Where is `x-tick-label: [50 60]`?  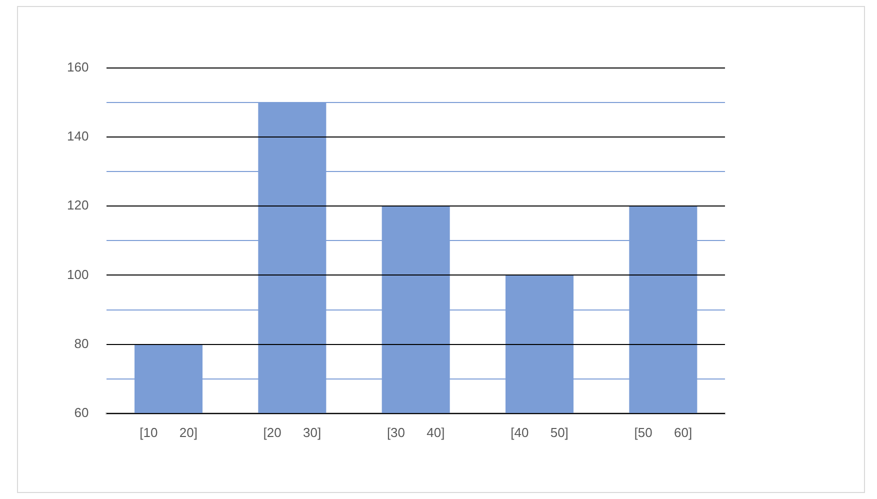
x-tick-label: [50 60] is located at coordinates (663, 432).